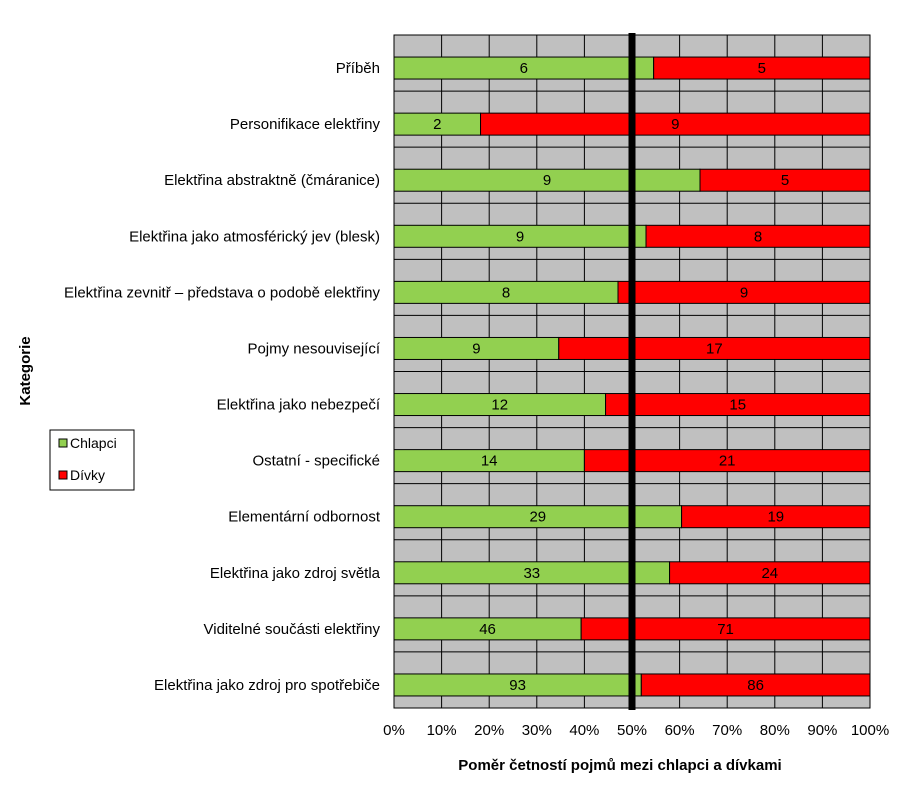  I want to click on x-tick-label: 10%, so click(442, 730).